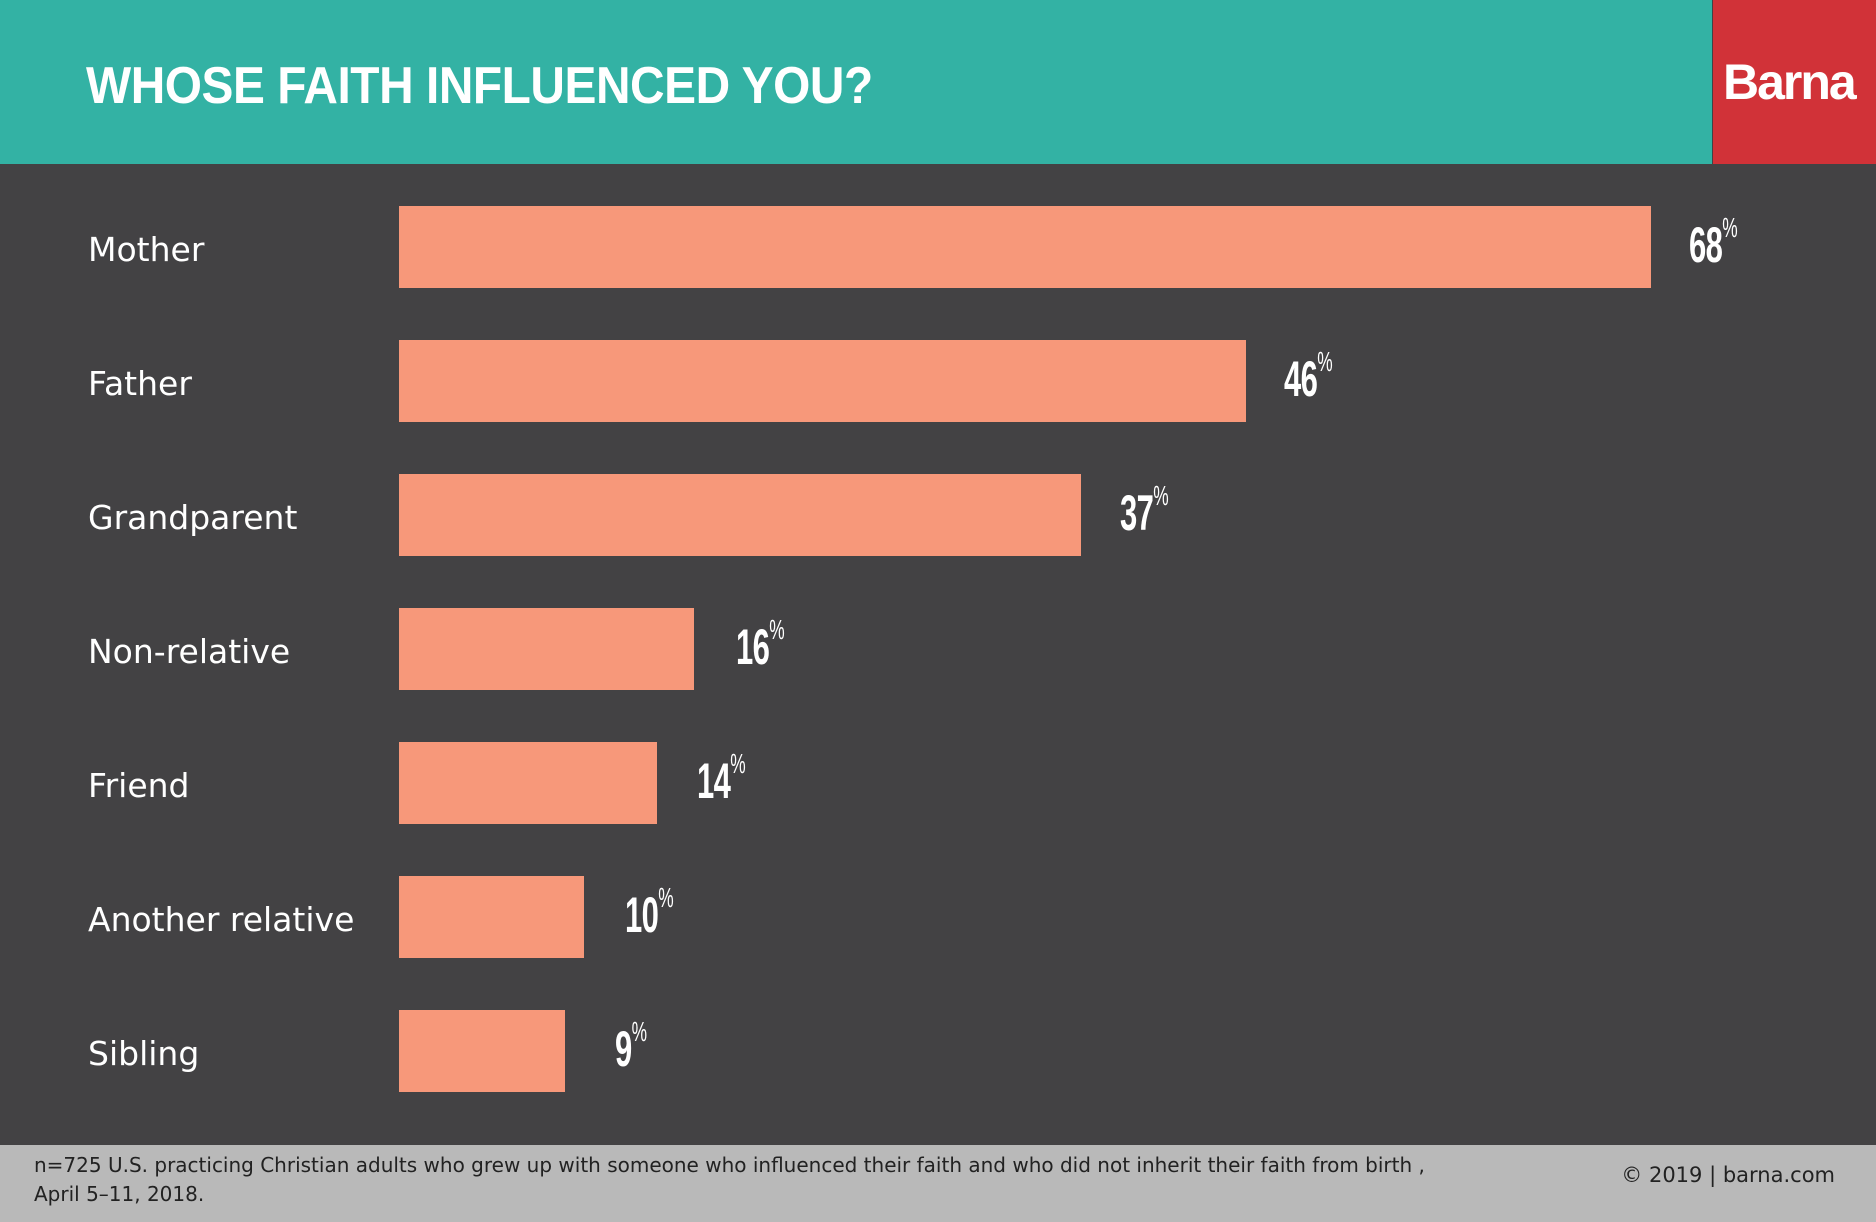 This screenshot has width=1876, height=1222. I want to click on value-label: 10%, so click(649, 912).